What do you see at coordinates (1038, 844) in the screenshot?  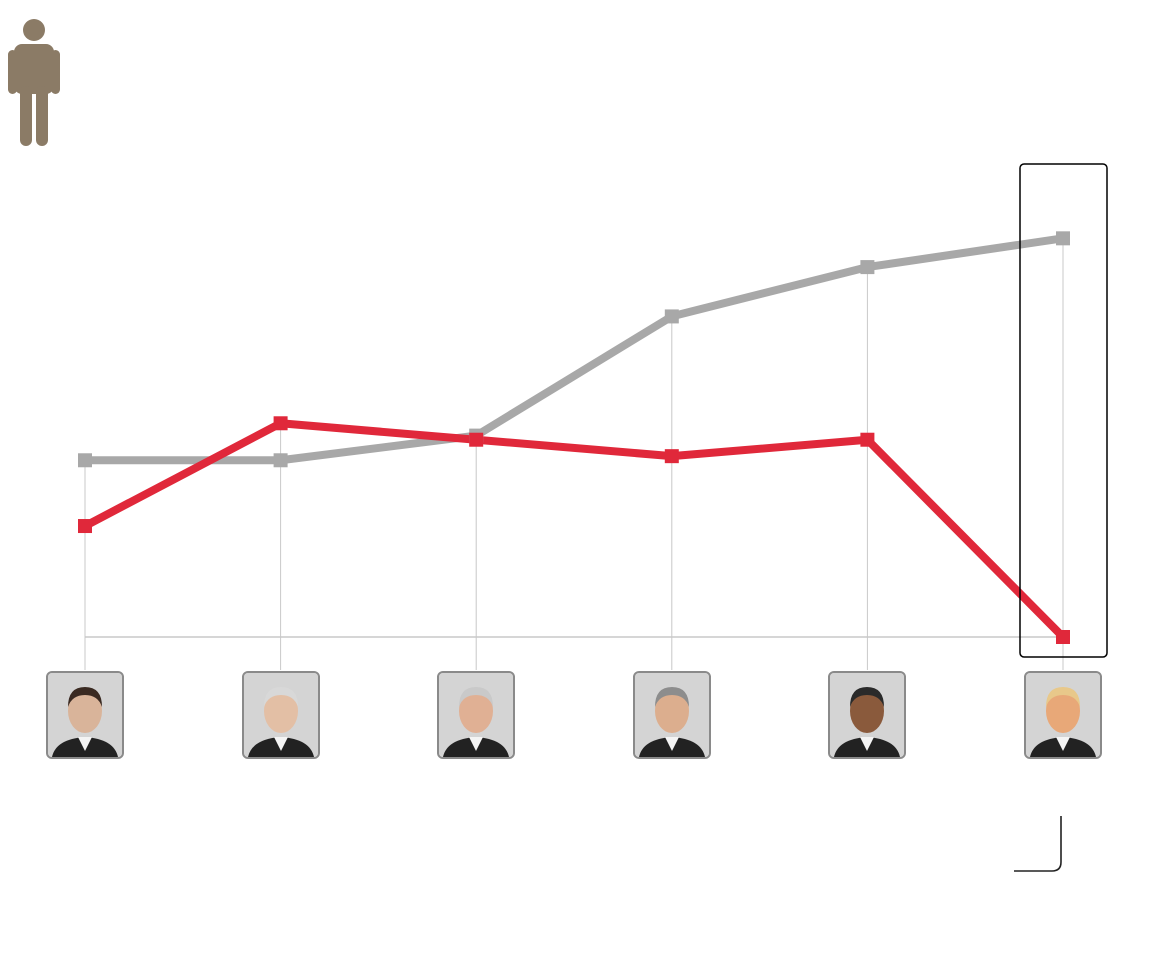 I see `callout-bracket` at bounding box center [1038, 844].